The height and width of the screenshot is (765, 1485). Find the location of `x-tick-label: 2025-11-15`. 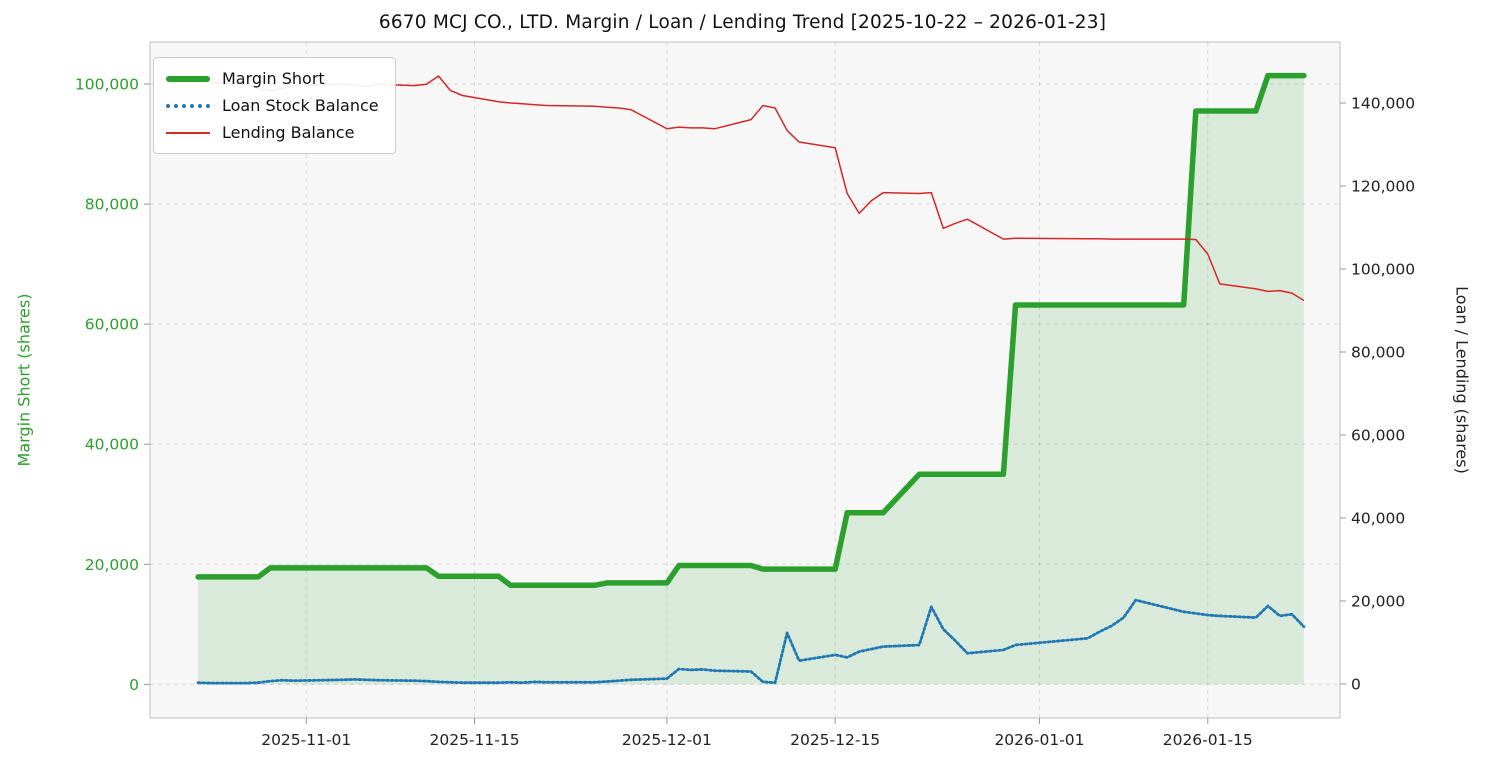

x-tick-label: 2025-11-15 is located at coordinates (474, 740).